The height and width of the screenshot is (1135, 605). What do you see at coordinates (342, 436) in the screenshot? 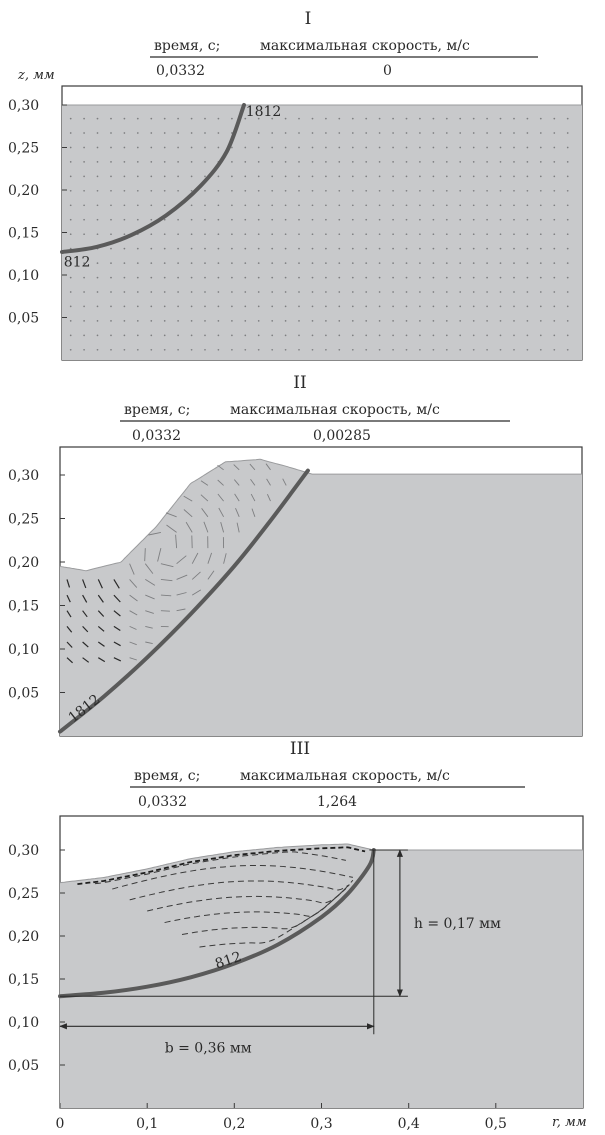
I see `panel-2-speed-value: 0,00285` at bounding box center [342, 436].